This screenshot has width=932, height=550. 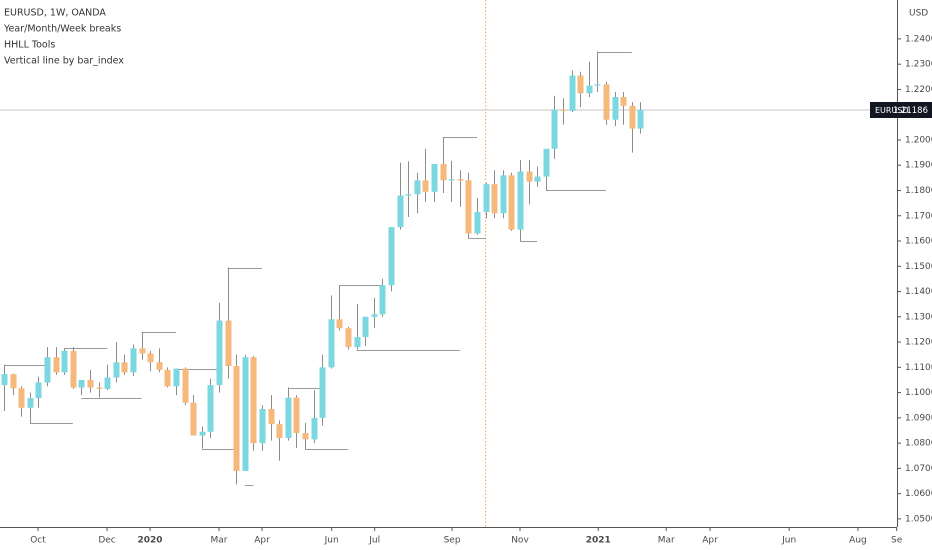 What do you see at coordinates (598, 541) in the screenshot?
I see `x-tick-label: 2021` at bounding box center [598, 541].